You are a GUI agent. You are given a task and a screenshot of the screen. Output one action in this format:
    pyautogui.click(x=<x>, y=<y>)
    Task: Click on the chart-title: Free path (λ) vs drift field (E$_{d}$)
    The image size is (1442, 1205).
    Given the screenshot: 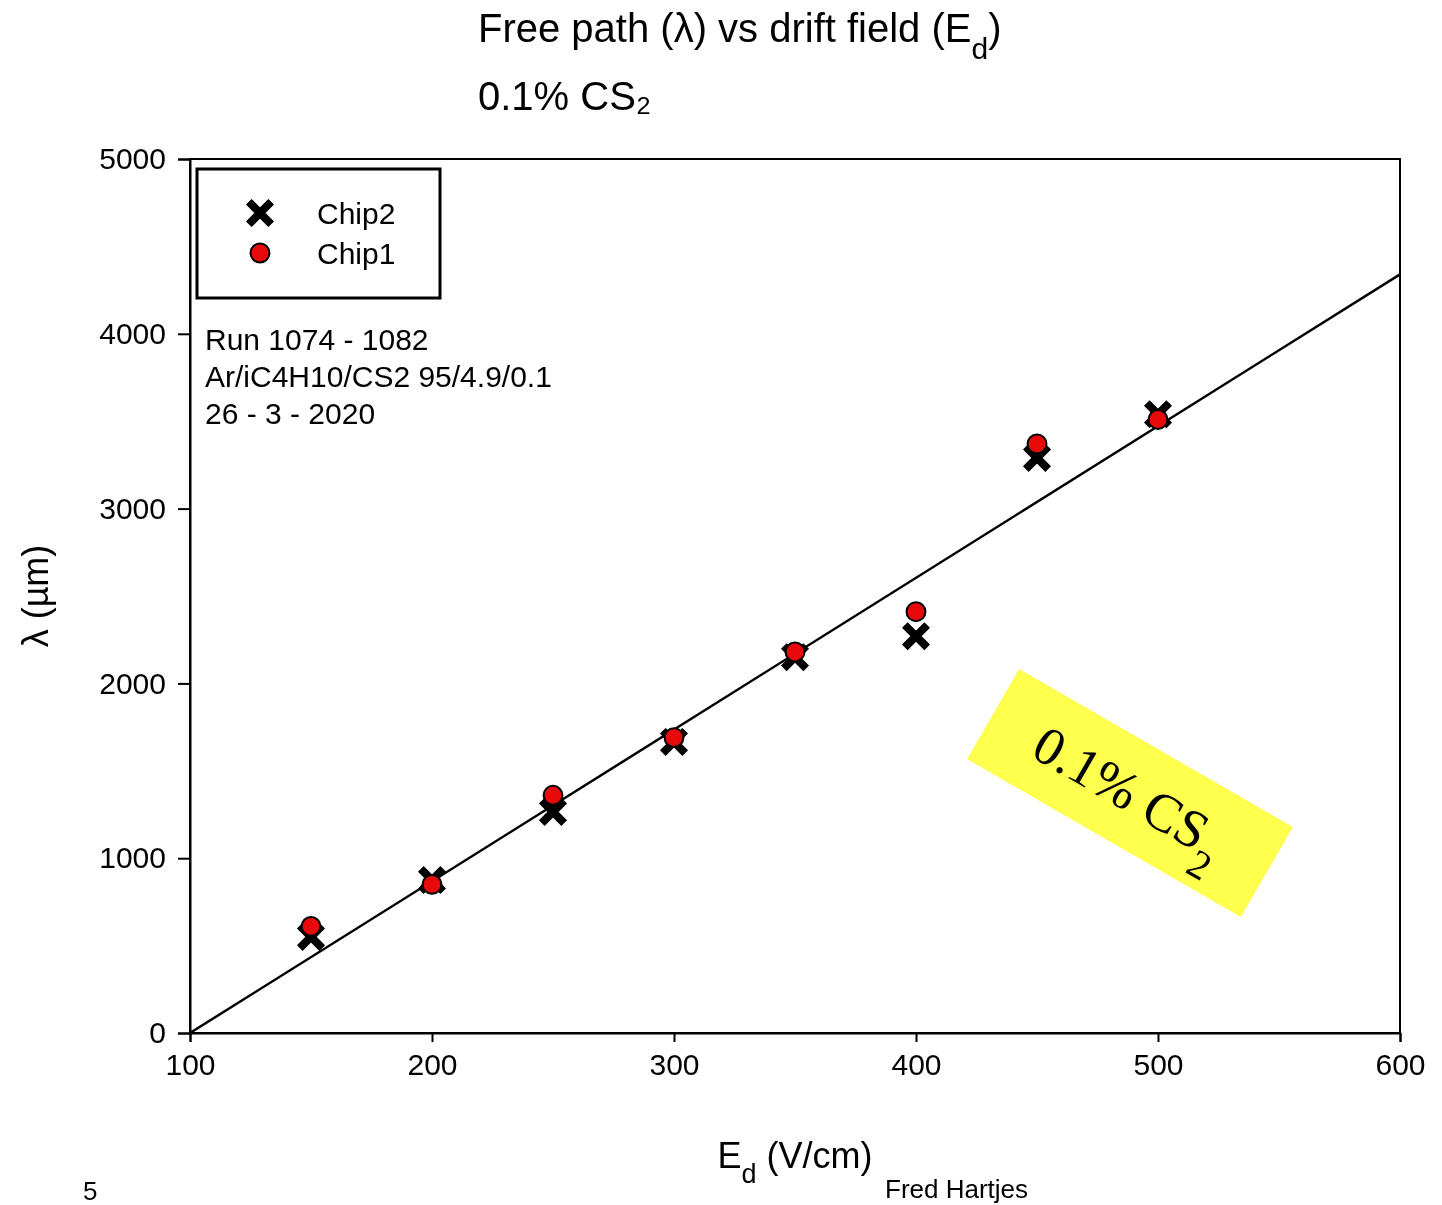 What is the action you would take?
    pyautogui.click(x=740, y=35)
    